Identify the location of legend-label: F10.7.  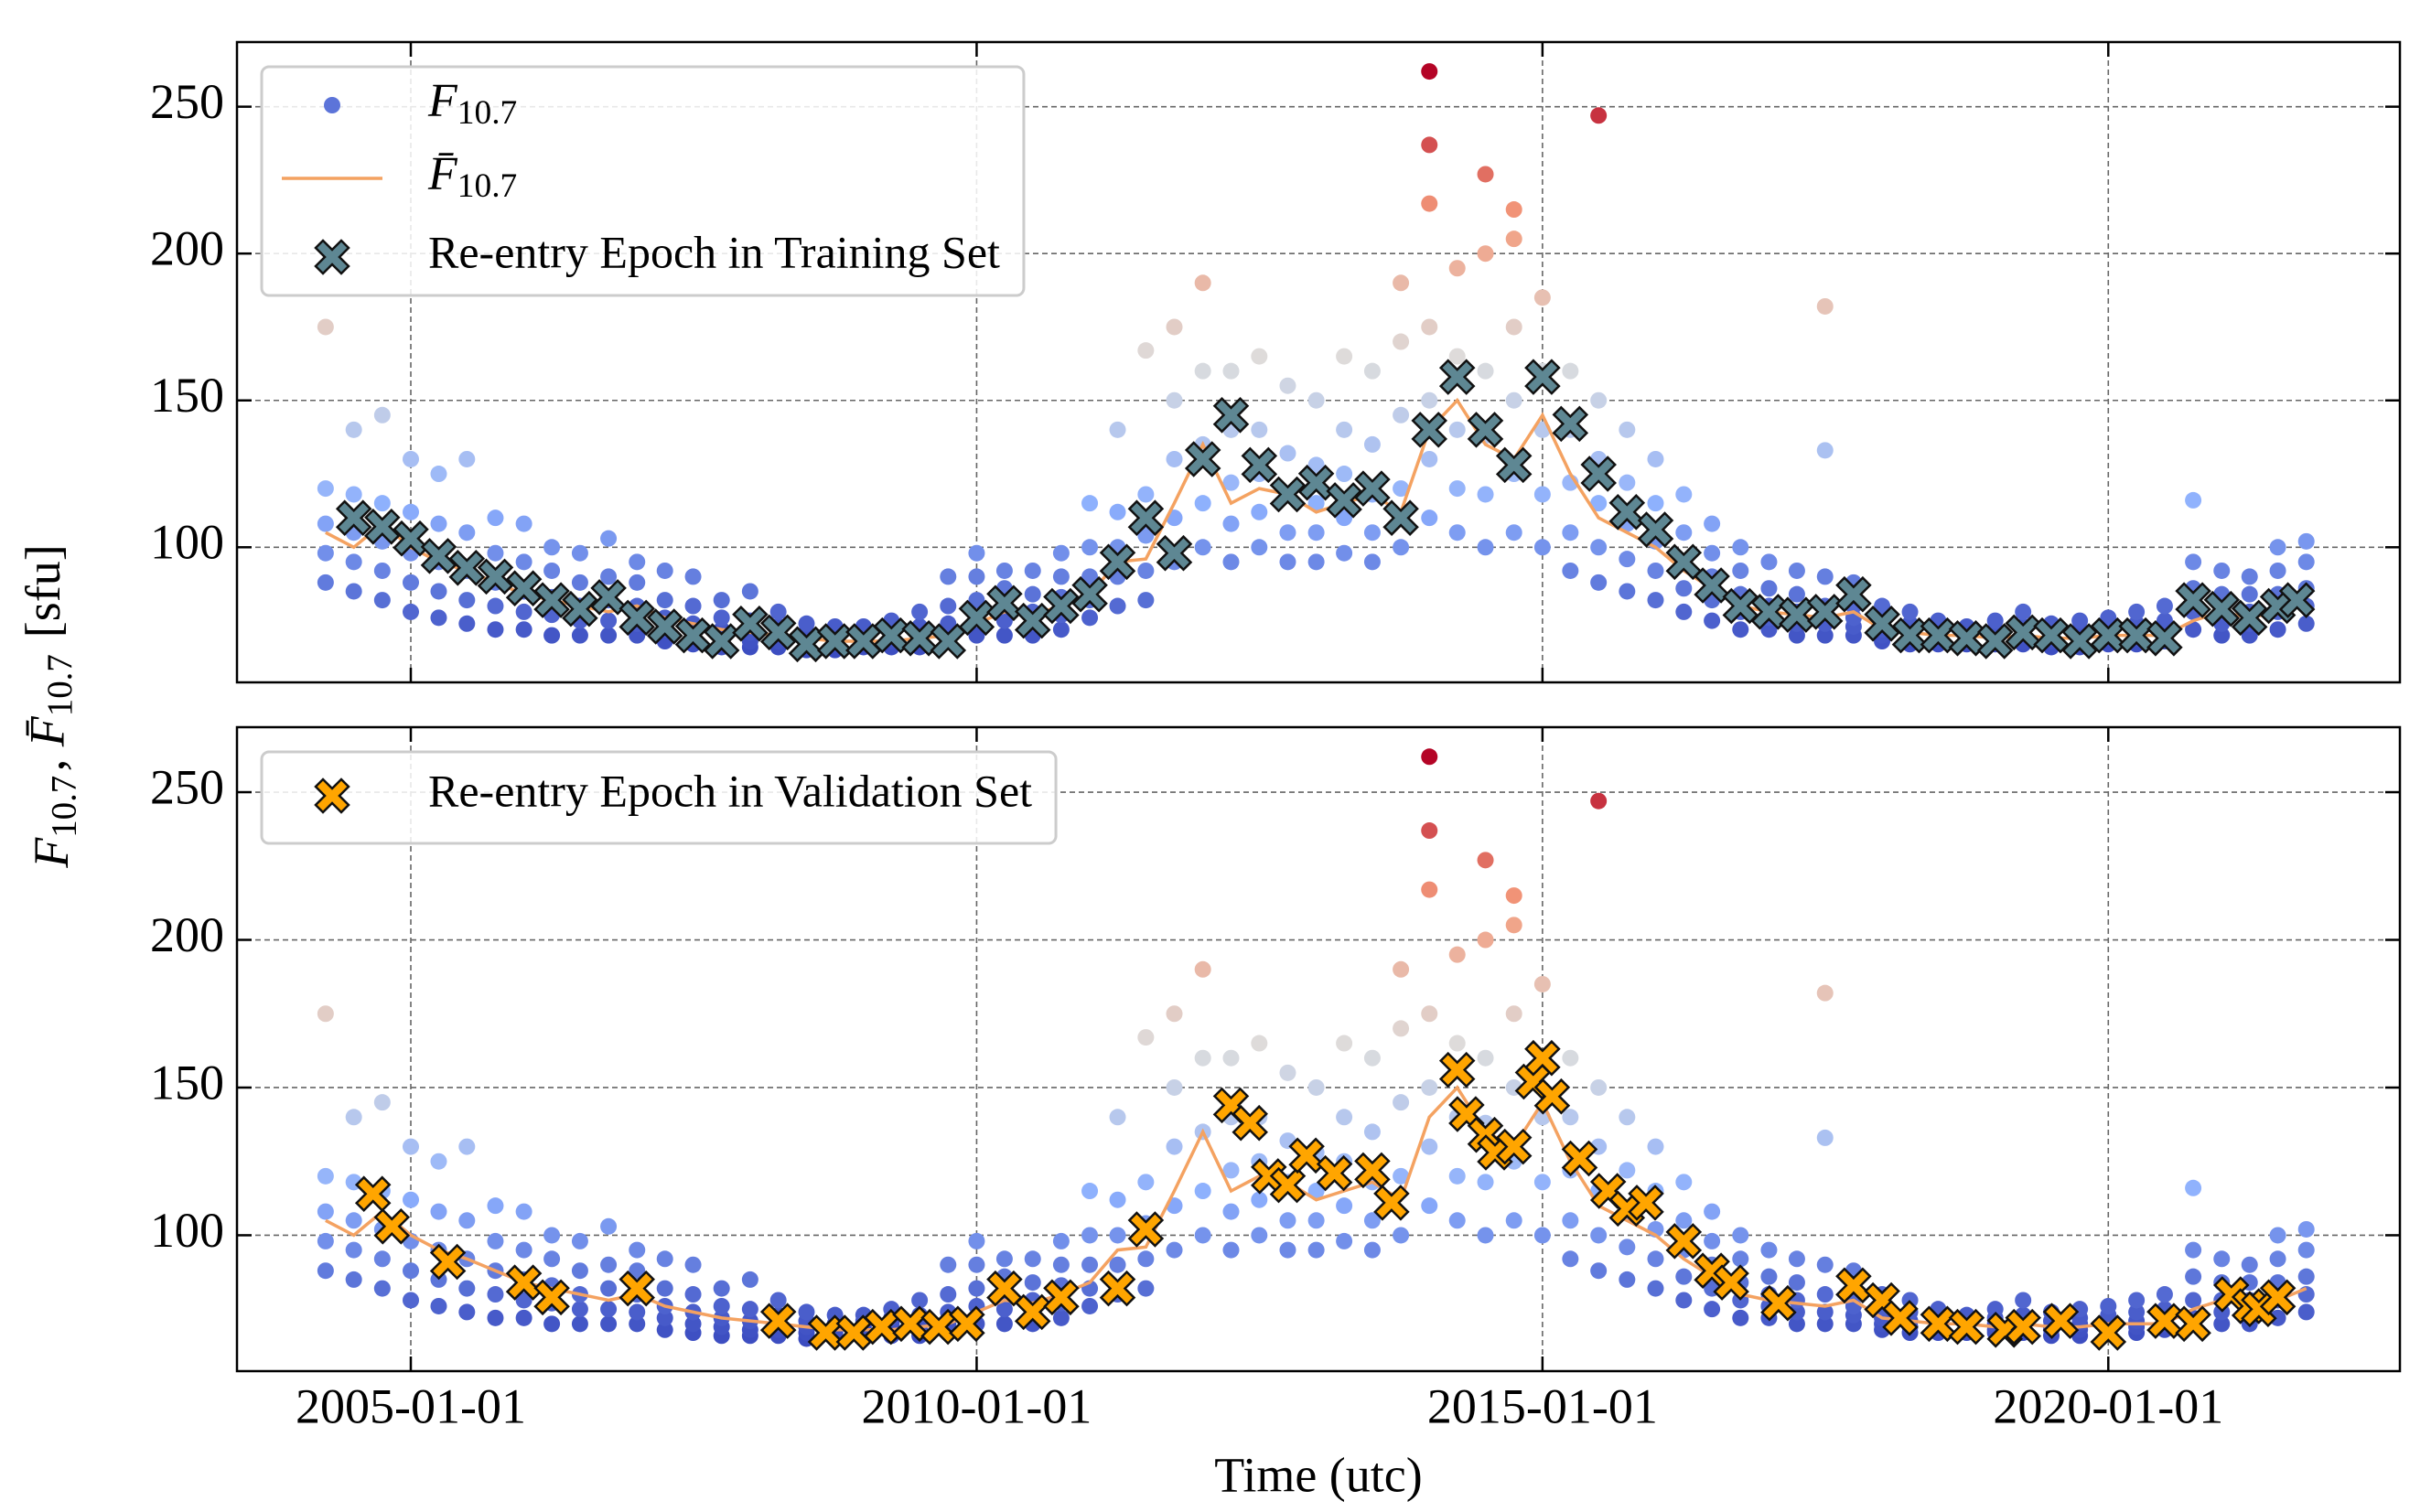
(475, 101).